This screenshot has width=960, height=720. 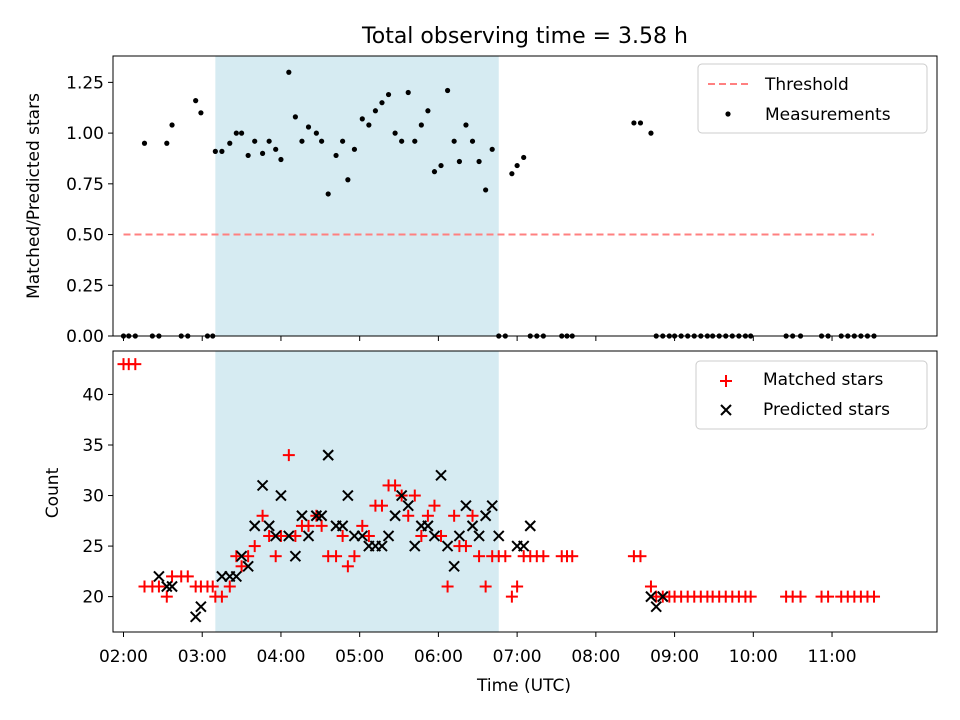 I want to click on bottom-y-ticks: 20 25 30 35 40, so click(x=97, y=496).